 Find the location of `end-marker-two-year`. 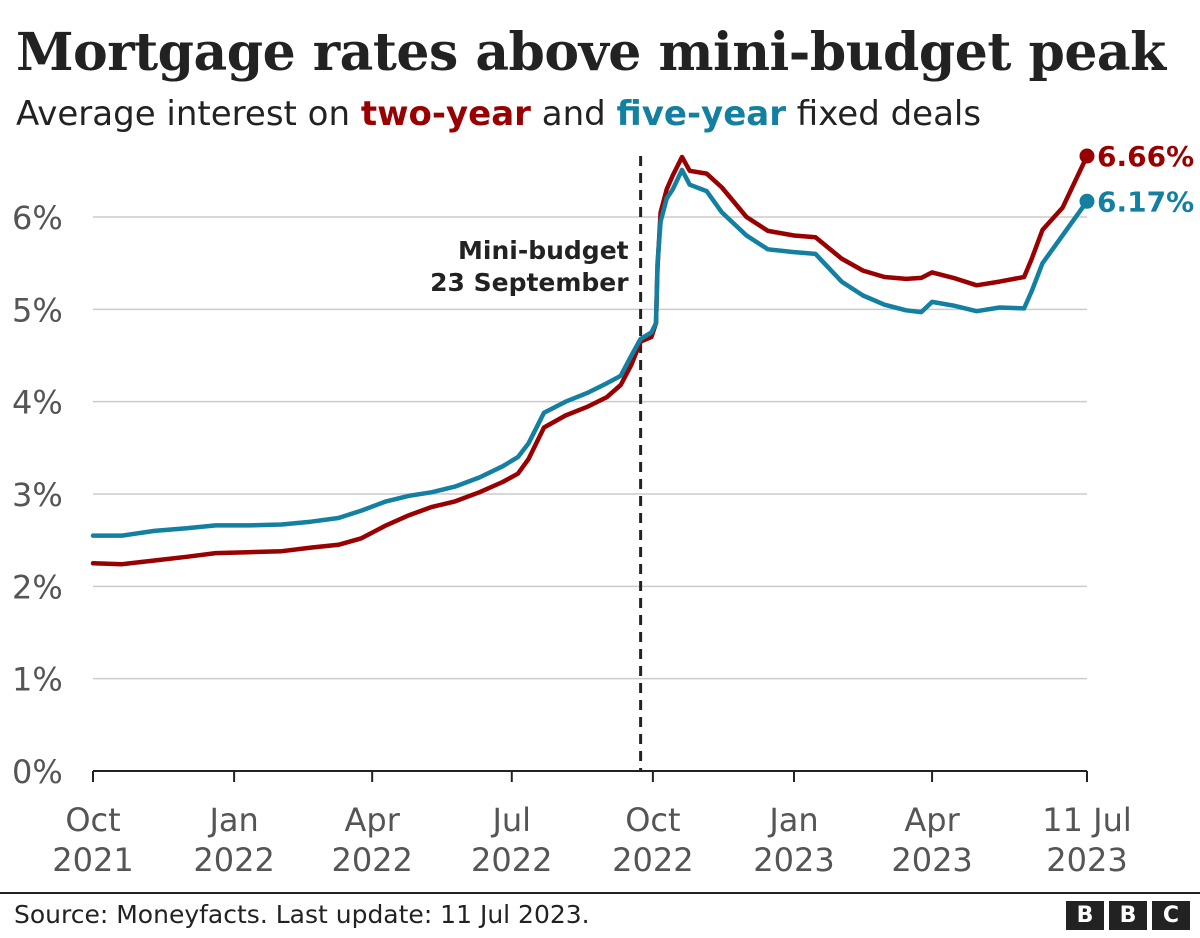

end-marker-two-year is located at coordinates (1087, 156).